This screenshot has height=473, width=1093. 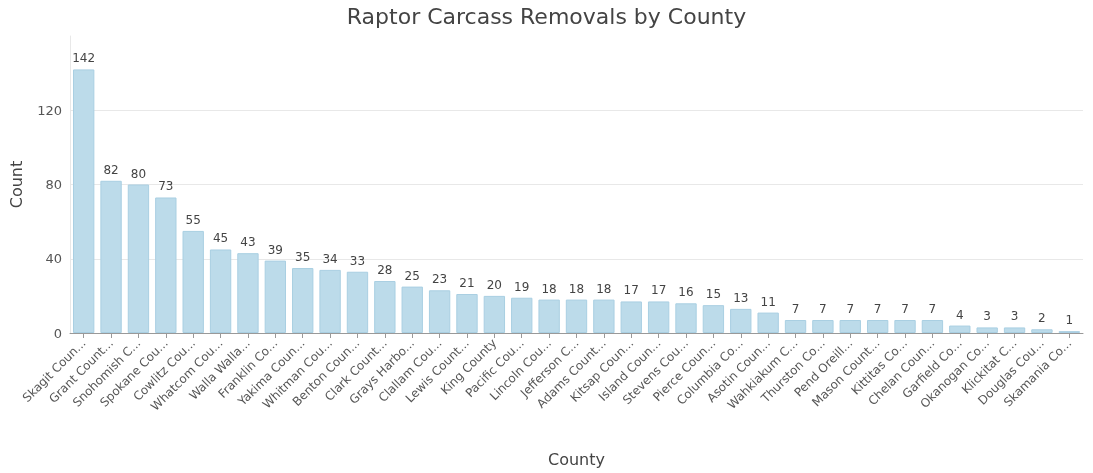 What do you see at coordinates (193, 219) in the screenshot?
I see `data-label: 55` at bounding box center [193, 219].